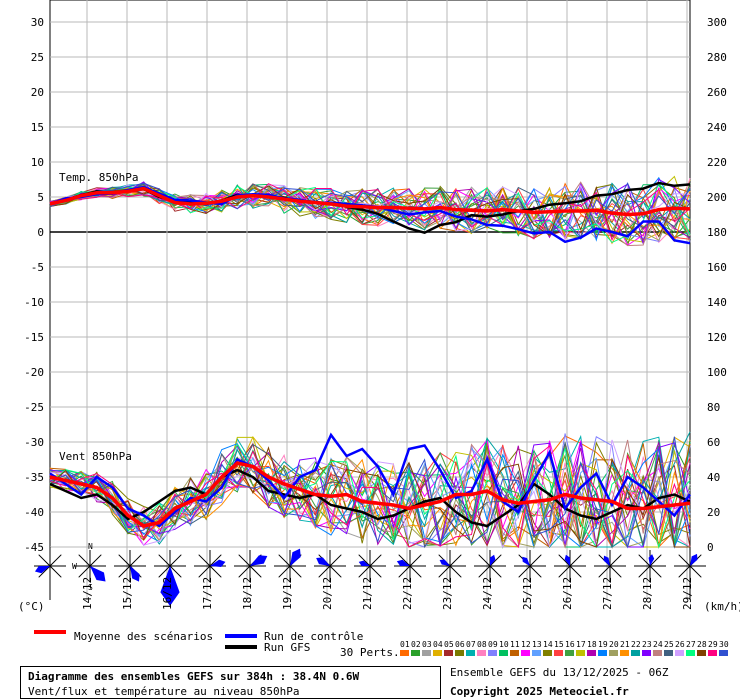 This screenshot has height=700, width=740. Describe the element at coordinates (713, 442) in the screenshot. I see `y-right-tick: 60` at that location.